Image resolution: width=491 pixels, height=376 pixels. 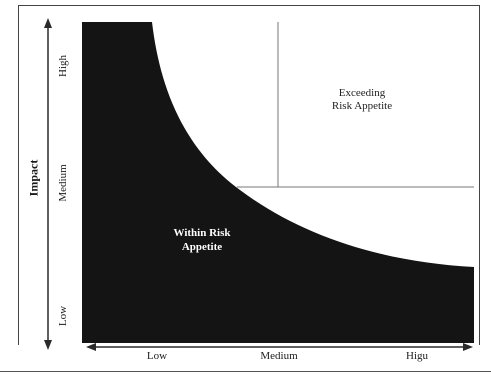 I want to click on frame-top-border, so click(x=249, y=5).